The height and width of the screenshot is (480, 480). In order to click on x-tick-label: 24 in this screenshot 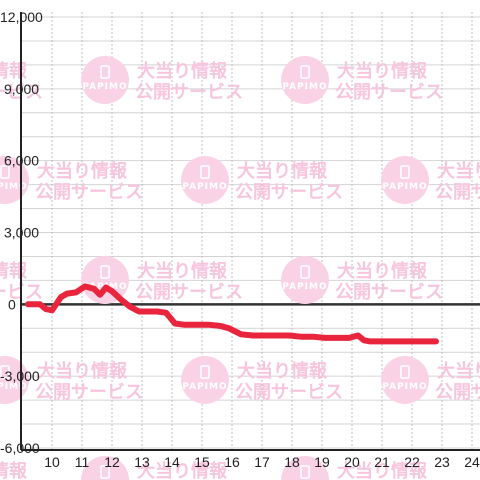, I will do `click(472, 462)`.